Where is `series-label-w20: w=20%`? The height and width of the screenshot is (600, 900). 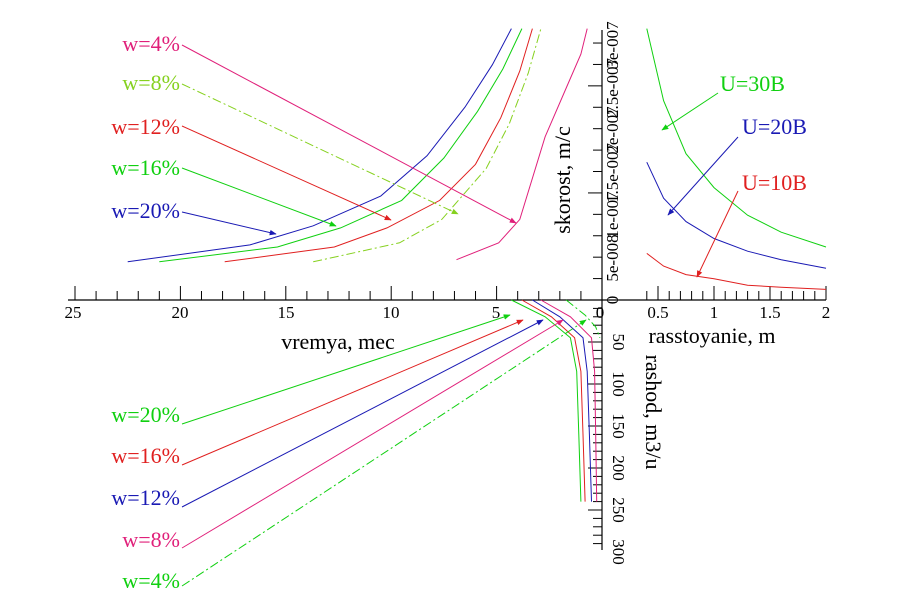
series-label-w20: w=20% is located at coordinates (145, 210).